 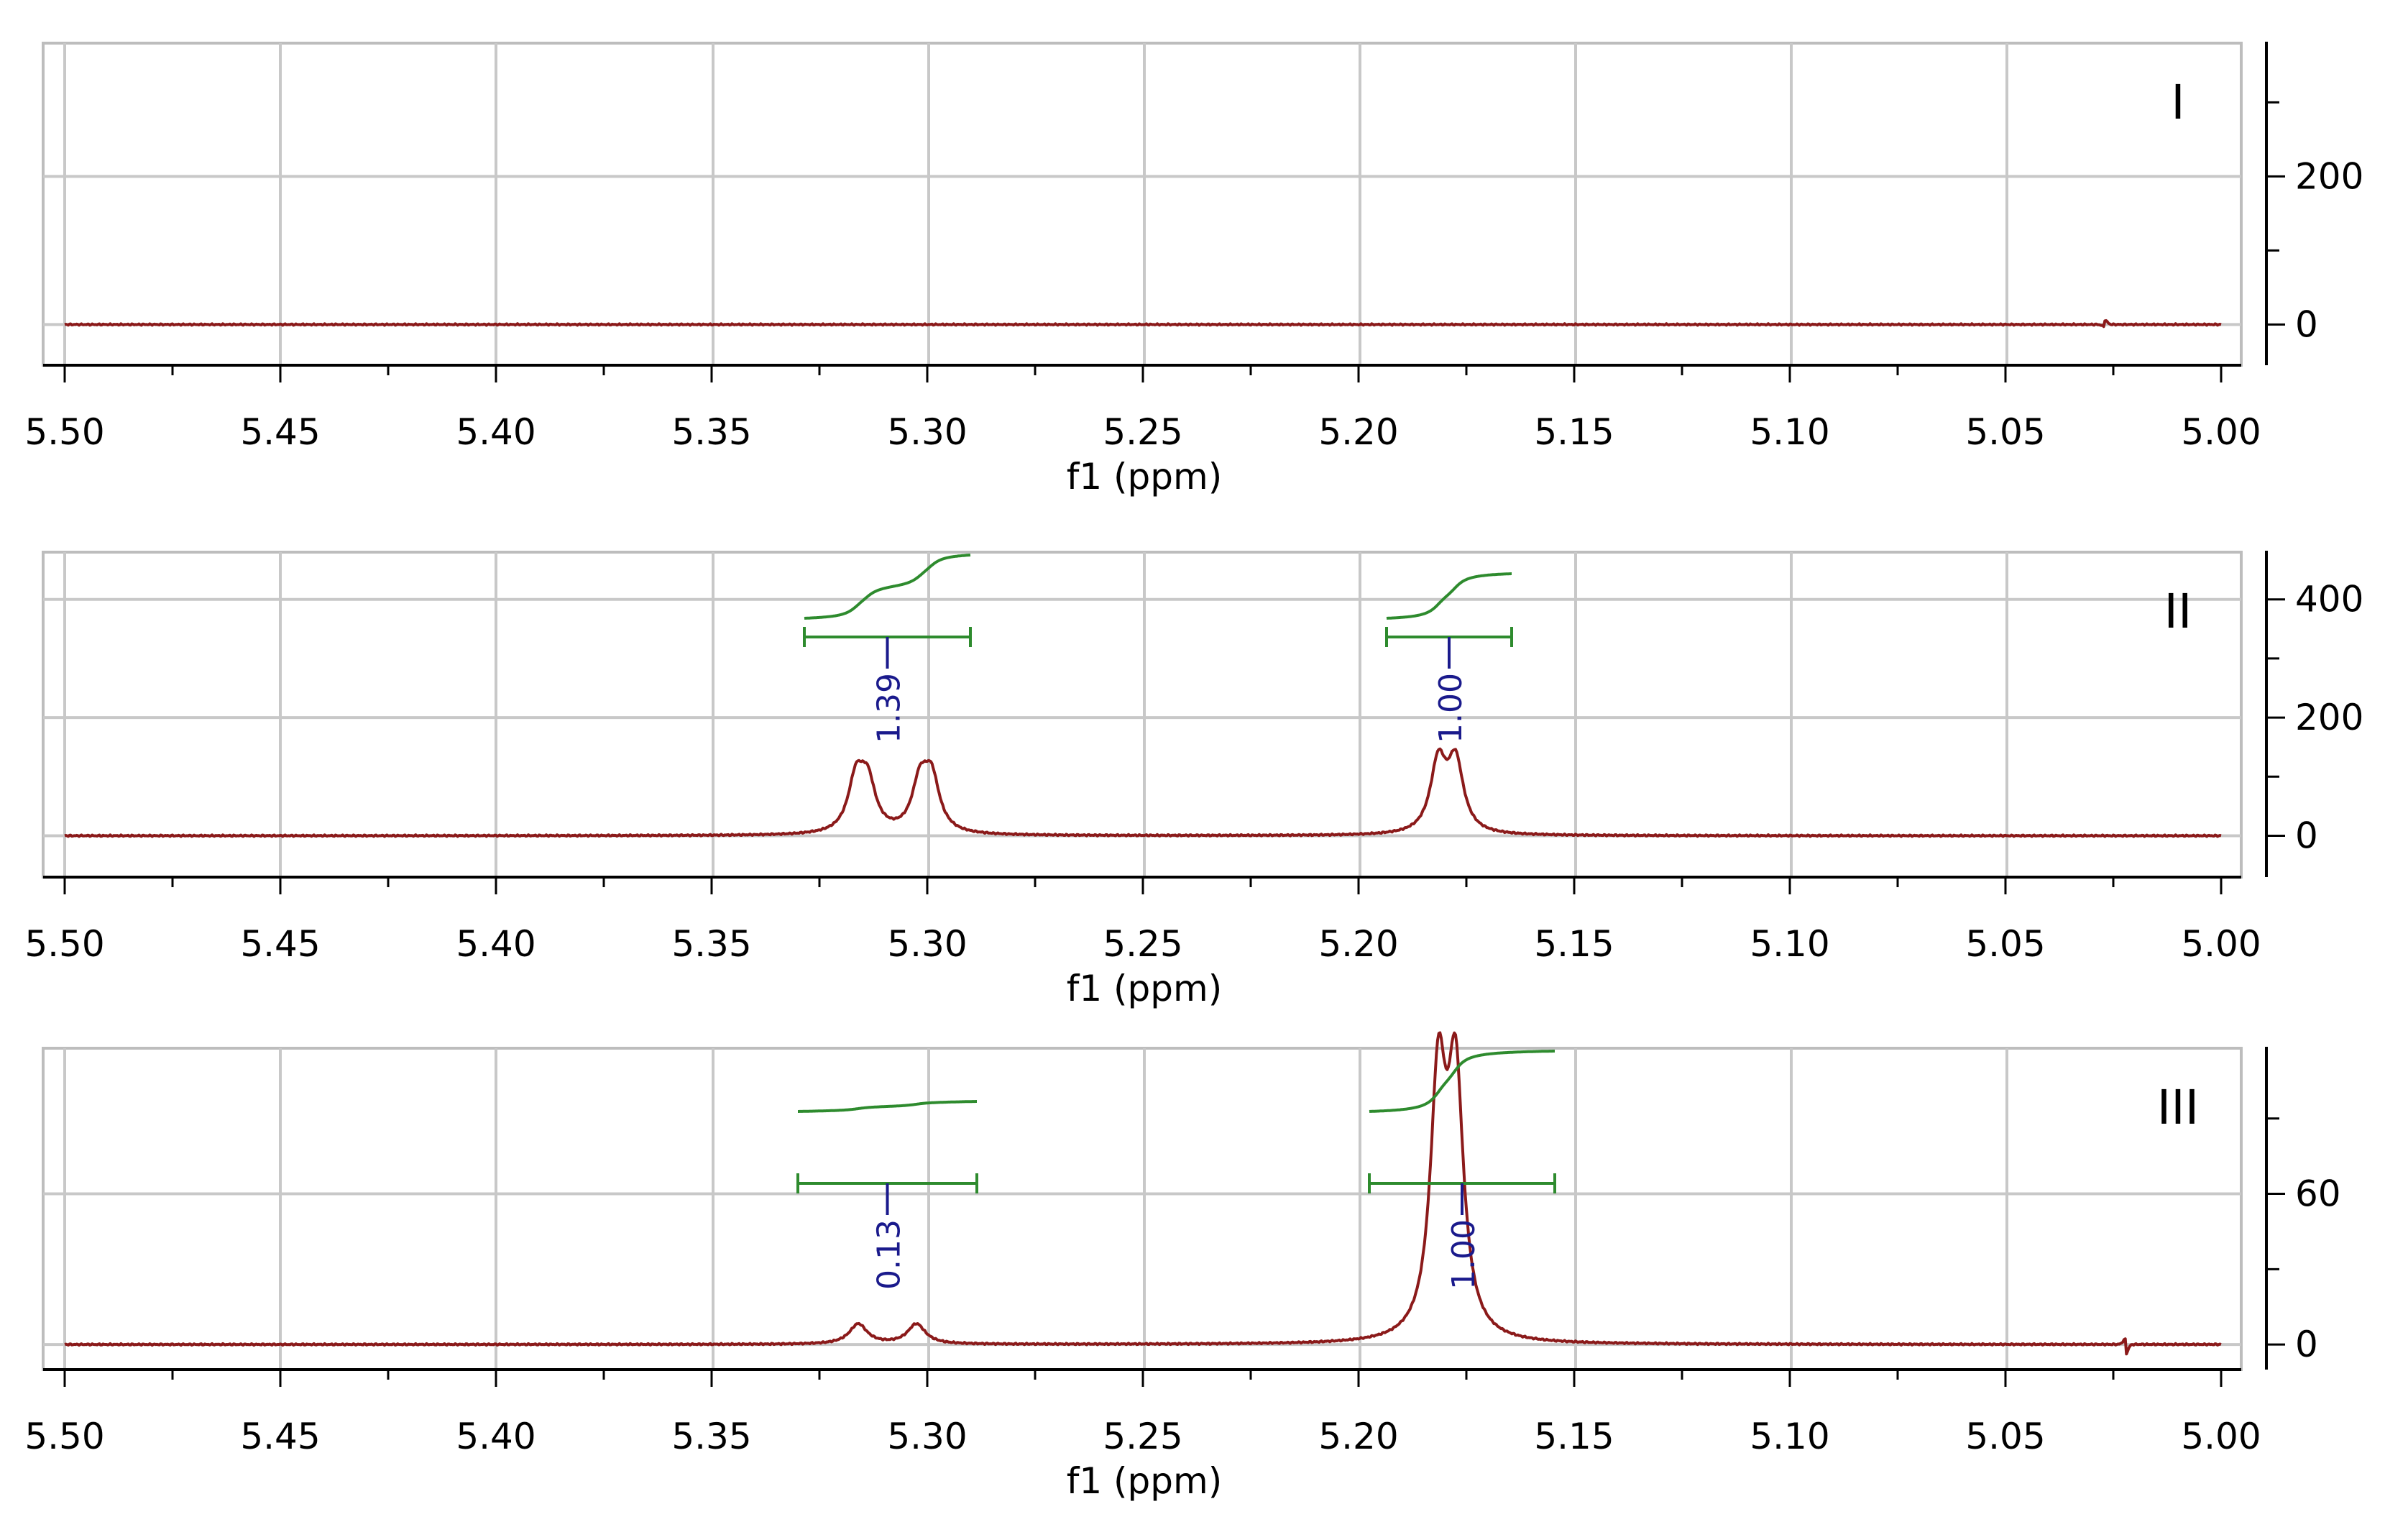 I want to click on panel-label: I, so click(x=2178, y=102).